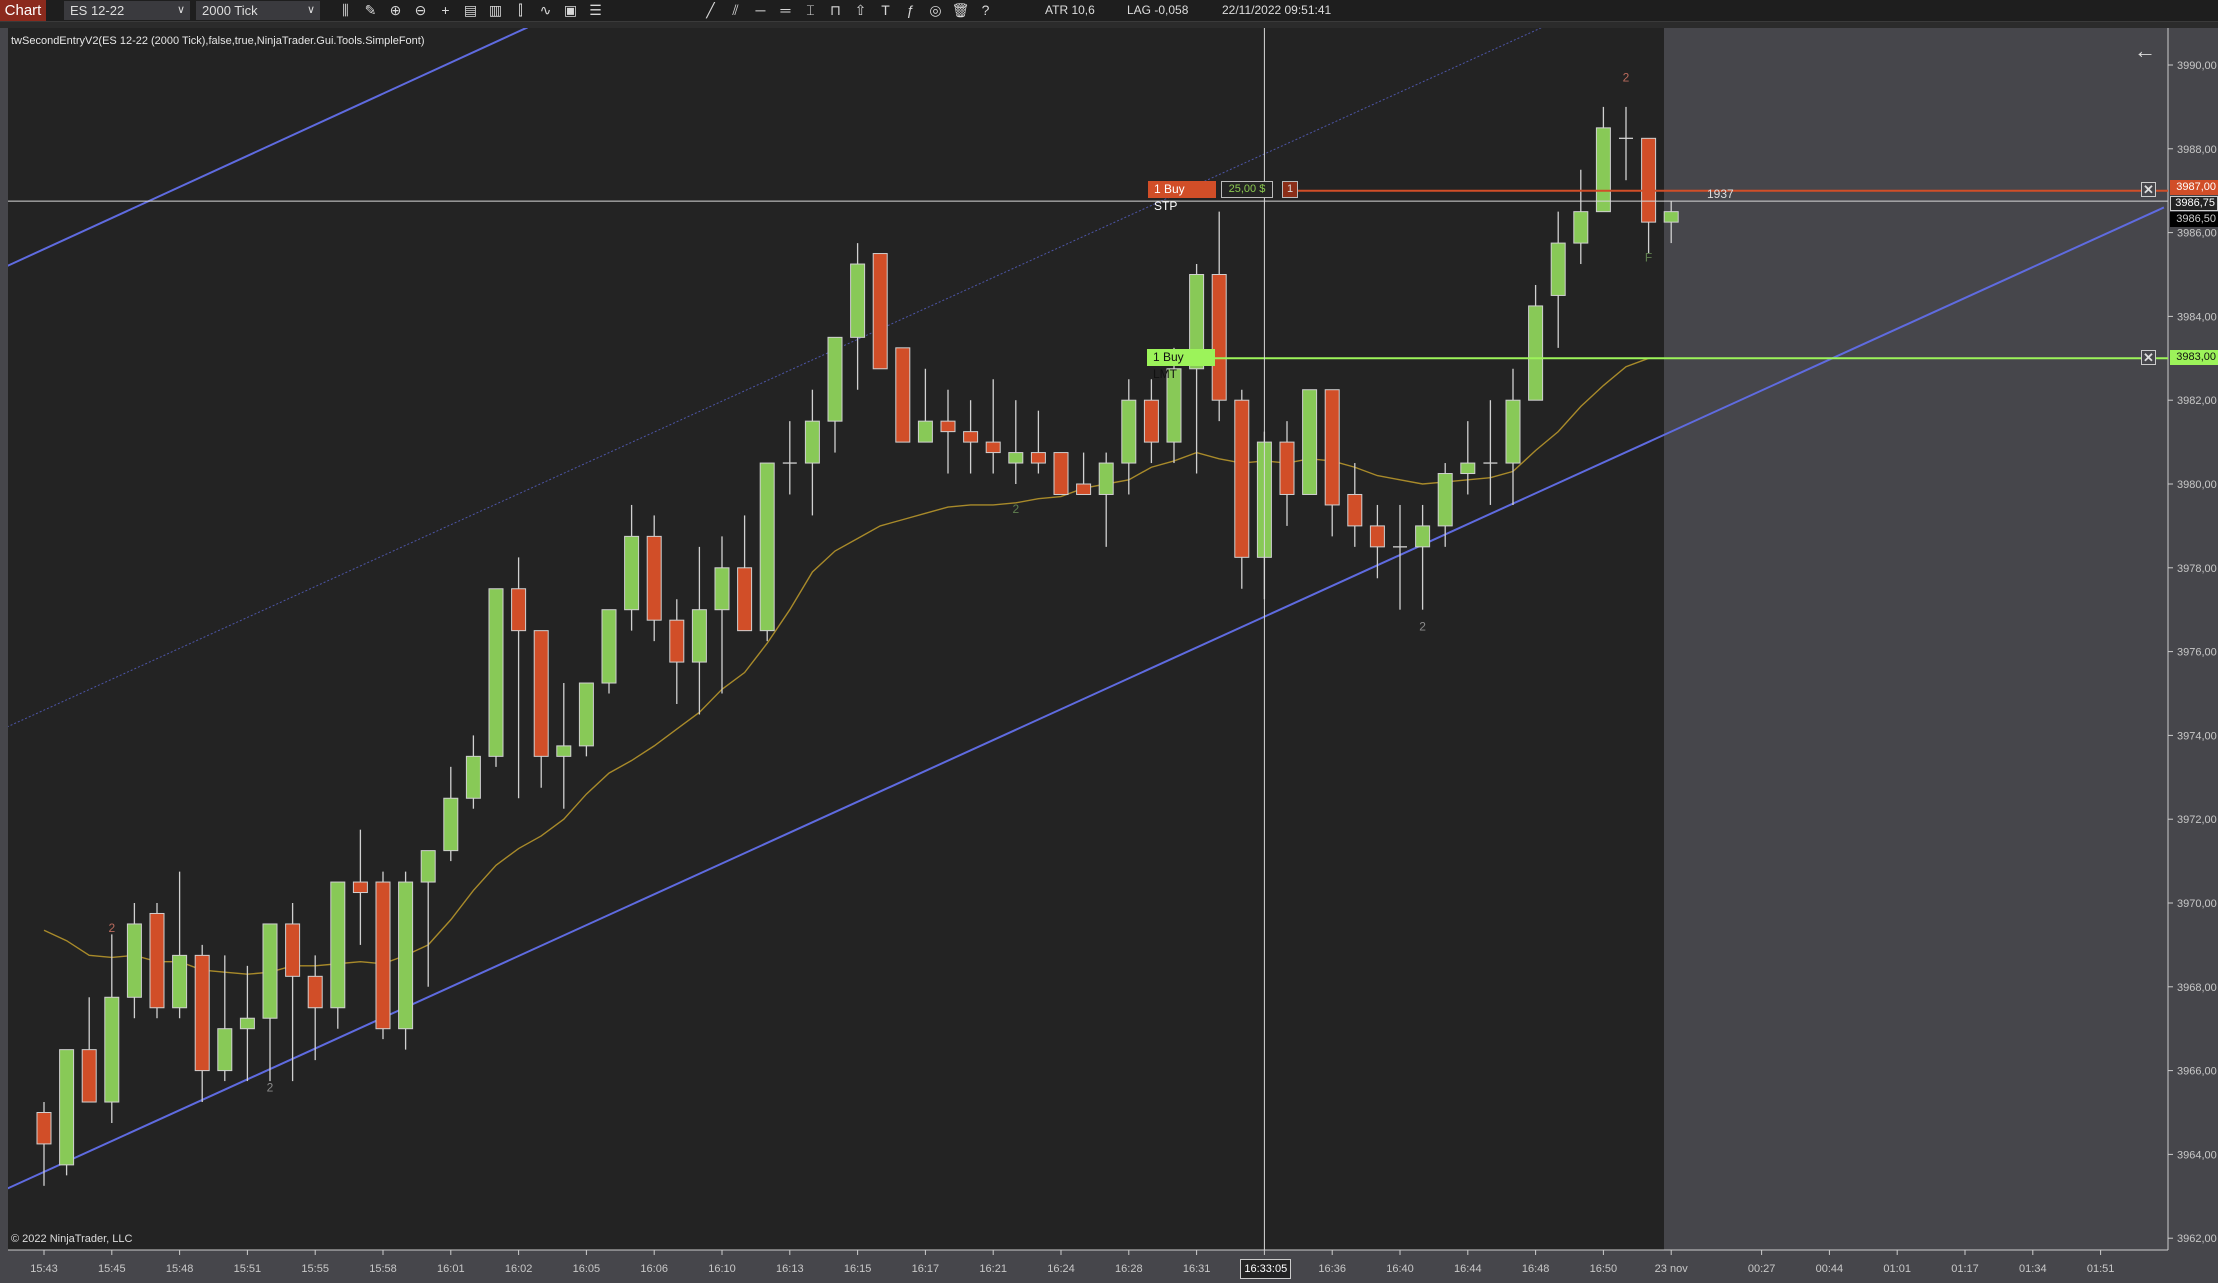 This screenshot has height=1283, width=2218. What do you see at coordinates (2194, 357) in the screenshot?
I see `limit-order-price-tag: 3983,00` at bounding box center [2194, 357].